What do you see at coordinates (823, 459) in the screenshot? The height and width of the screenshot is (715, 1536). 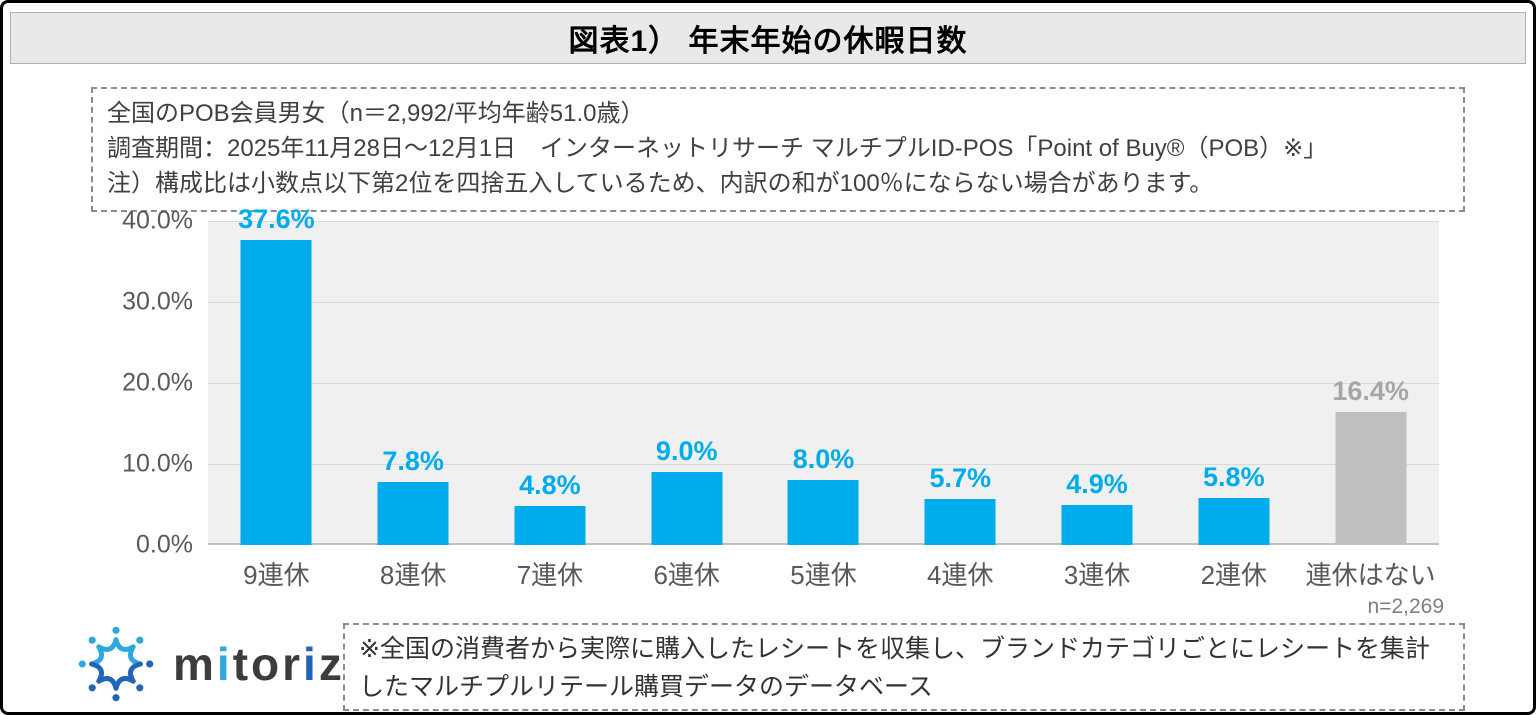 I see `bar-value-label: 8.0%` at bounding box center [823, 459].